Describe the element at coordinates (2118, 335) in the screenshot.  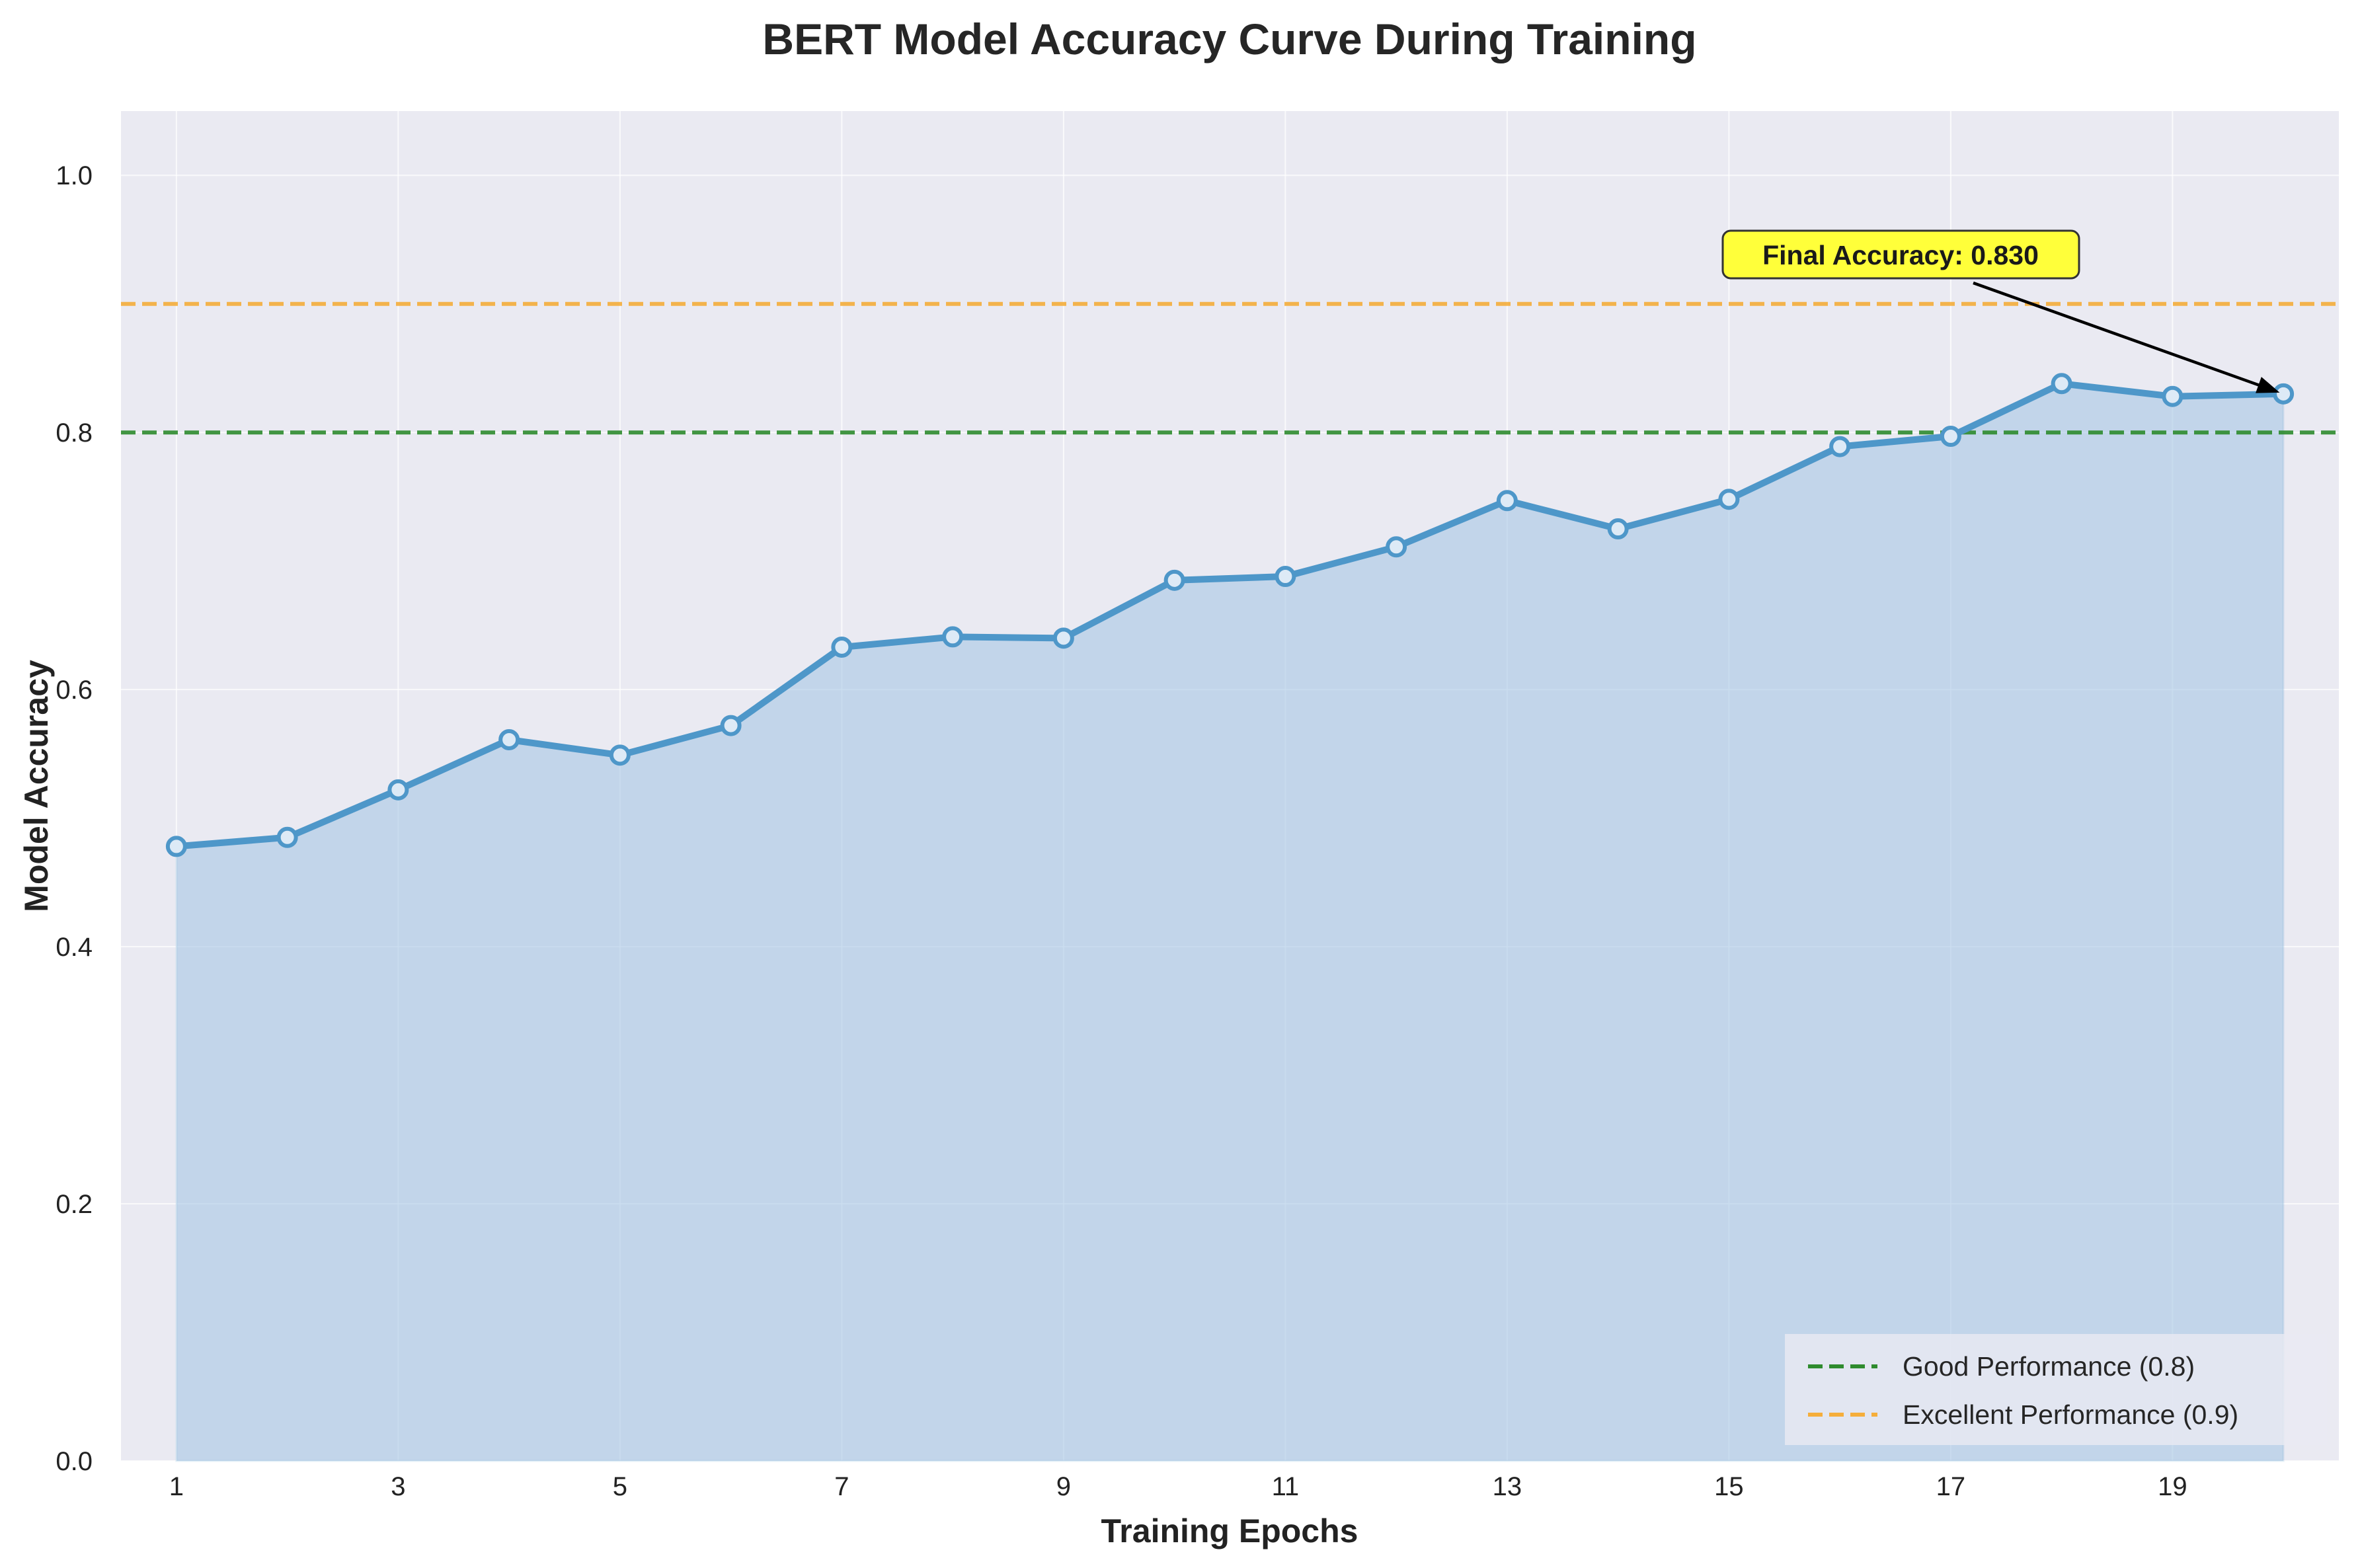
I see `annotation-arrow` at that location.